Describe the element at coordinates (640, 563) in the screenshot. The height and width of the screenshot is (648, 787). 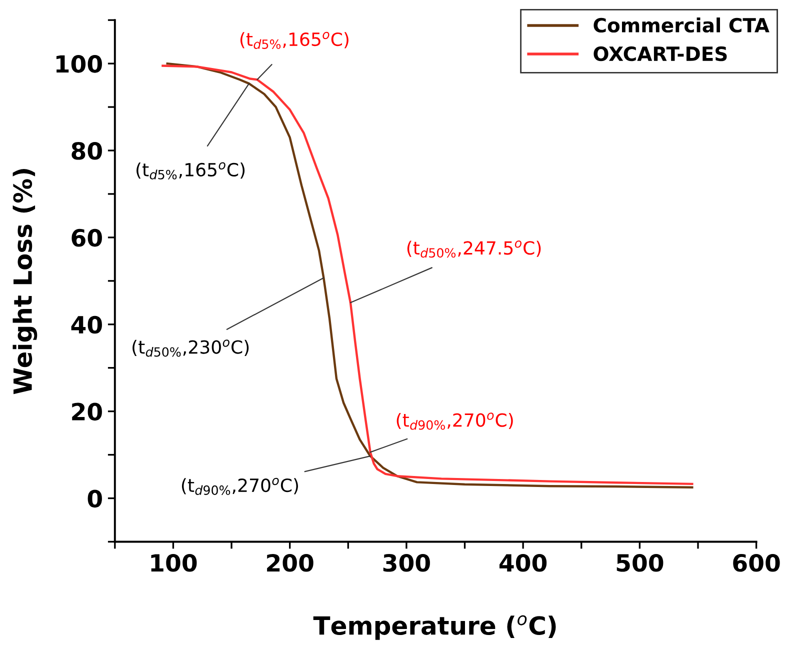
I see `x-tick-label: 500` at that location.